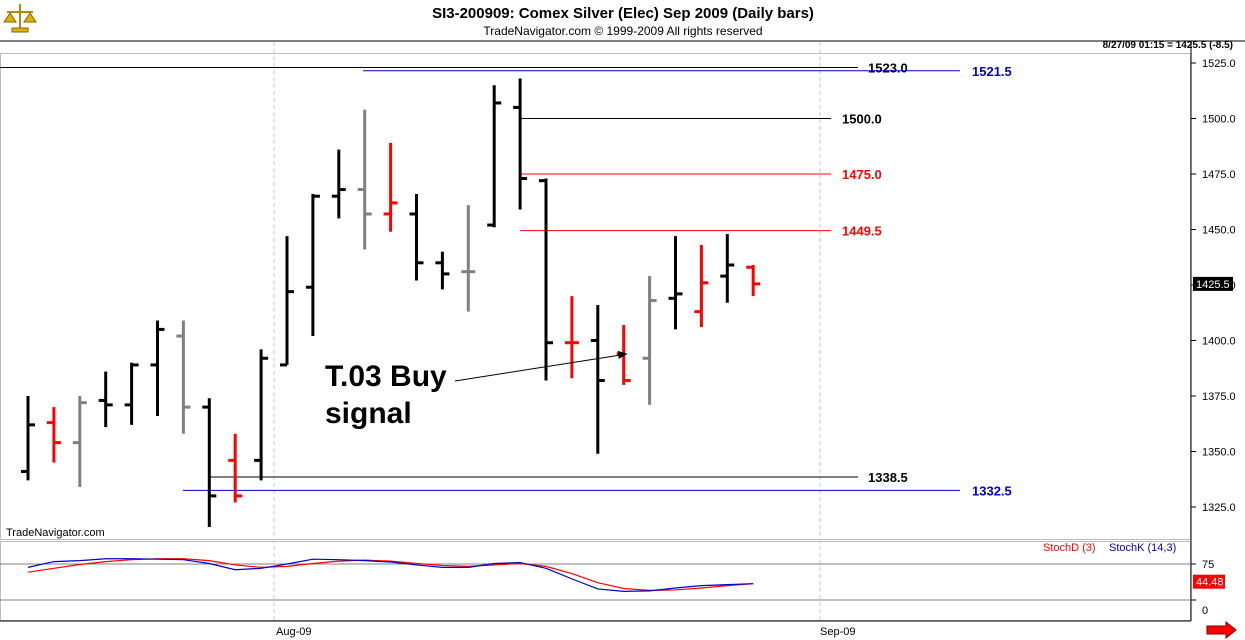  I want to click on stoch-last-box, so click(1209, 581).